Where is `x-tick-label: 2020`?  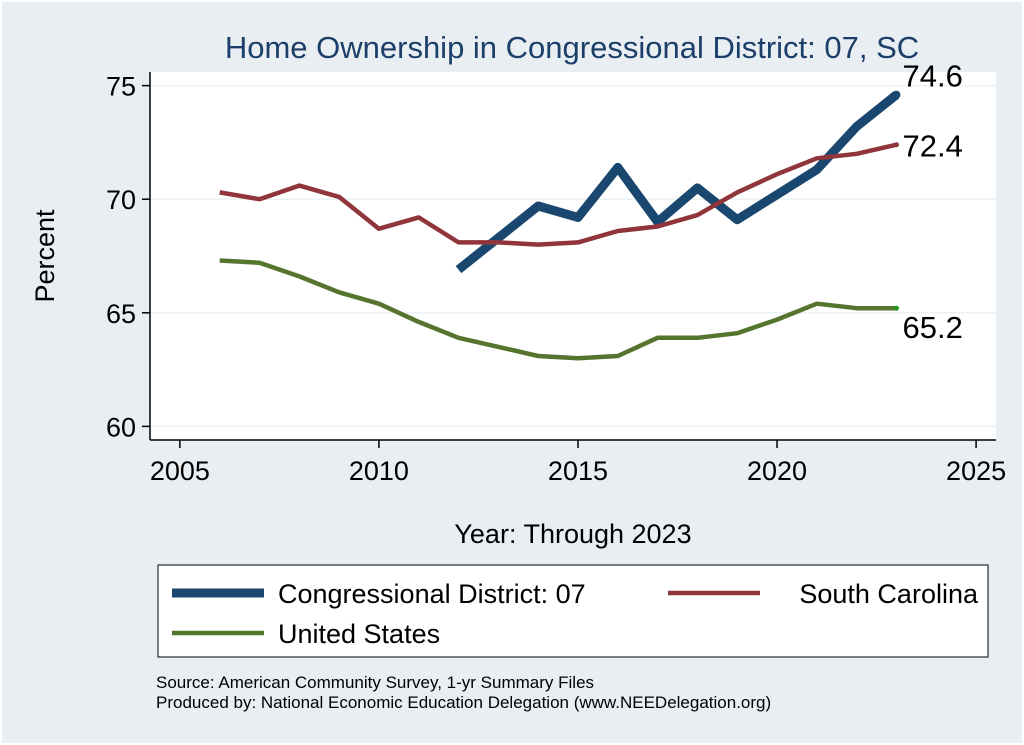 x-tick-label: 2020 is located at coordinates (777, 471).